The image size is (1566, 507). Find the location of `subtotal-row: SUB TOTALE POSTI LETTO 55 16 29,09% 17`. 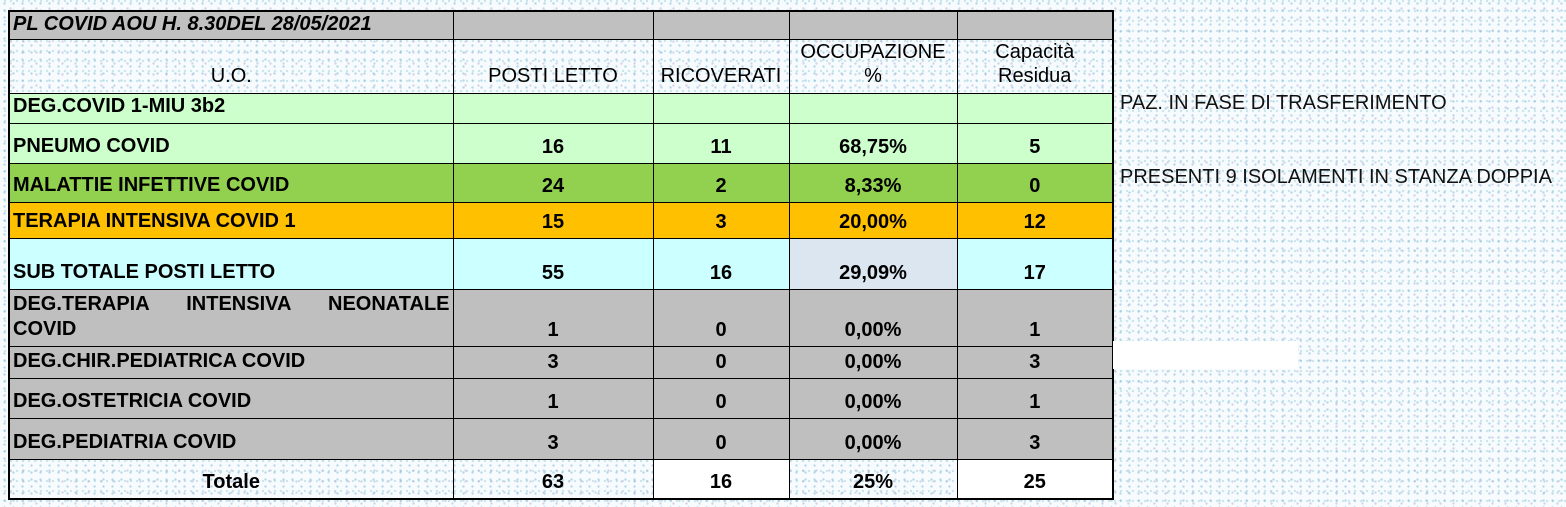

subtotal-row: SUB TOTALE POSTI LETTO 55 16 29,09% 17 is located at coordinates (561, 263).